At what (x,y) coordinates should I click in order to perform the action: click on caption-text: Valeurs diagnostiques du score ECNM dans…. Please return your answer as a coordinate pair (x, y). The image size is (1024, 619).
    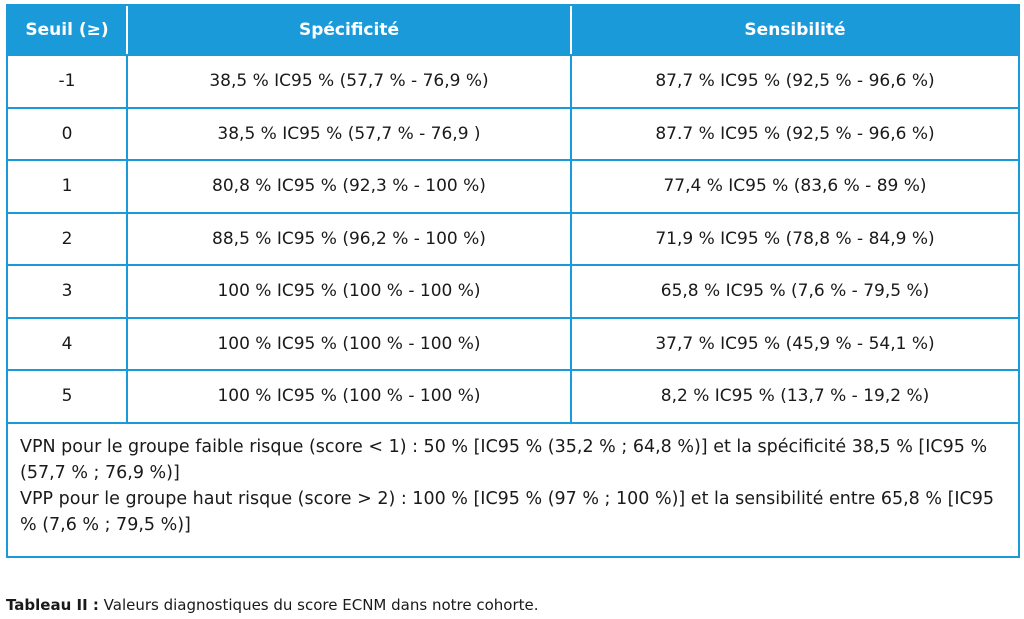
    Looking at the image, I should click on (318, 605).